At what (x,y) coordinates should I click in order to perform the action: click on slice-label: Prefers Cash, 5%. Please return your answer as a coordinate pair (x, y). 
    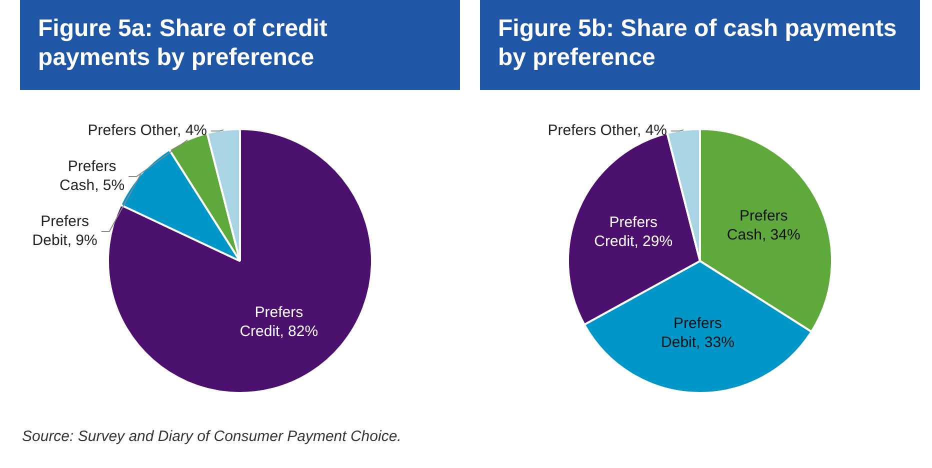
    Looking at the image, I should click on (92, 176).